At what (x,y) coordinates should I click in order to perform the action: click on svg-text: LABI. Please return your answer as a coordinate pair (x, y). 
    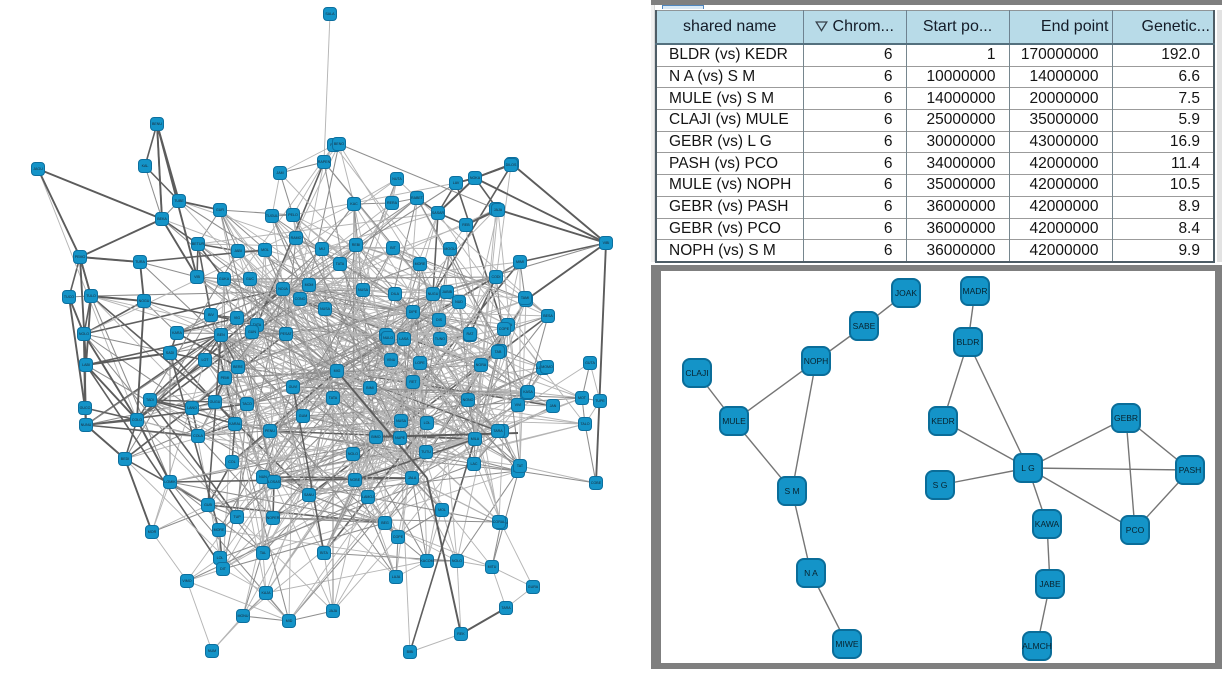
    Looking at the image, I should click on (86, 365).